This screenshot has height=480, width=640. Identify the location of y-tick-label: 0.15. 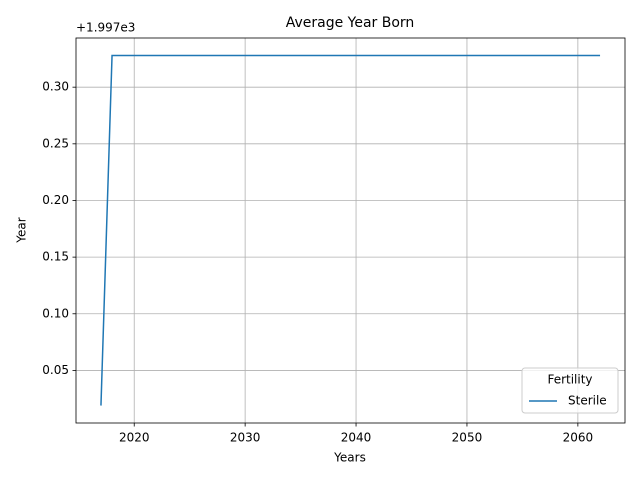
(55, 257).